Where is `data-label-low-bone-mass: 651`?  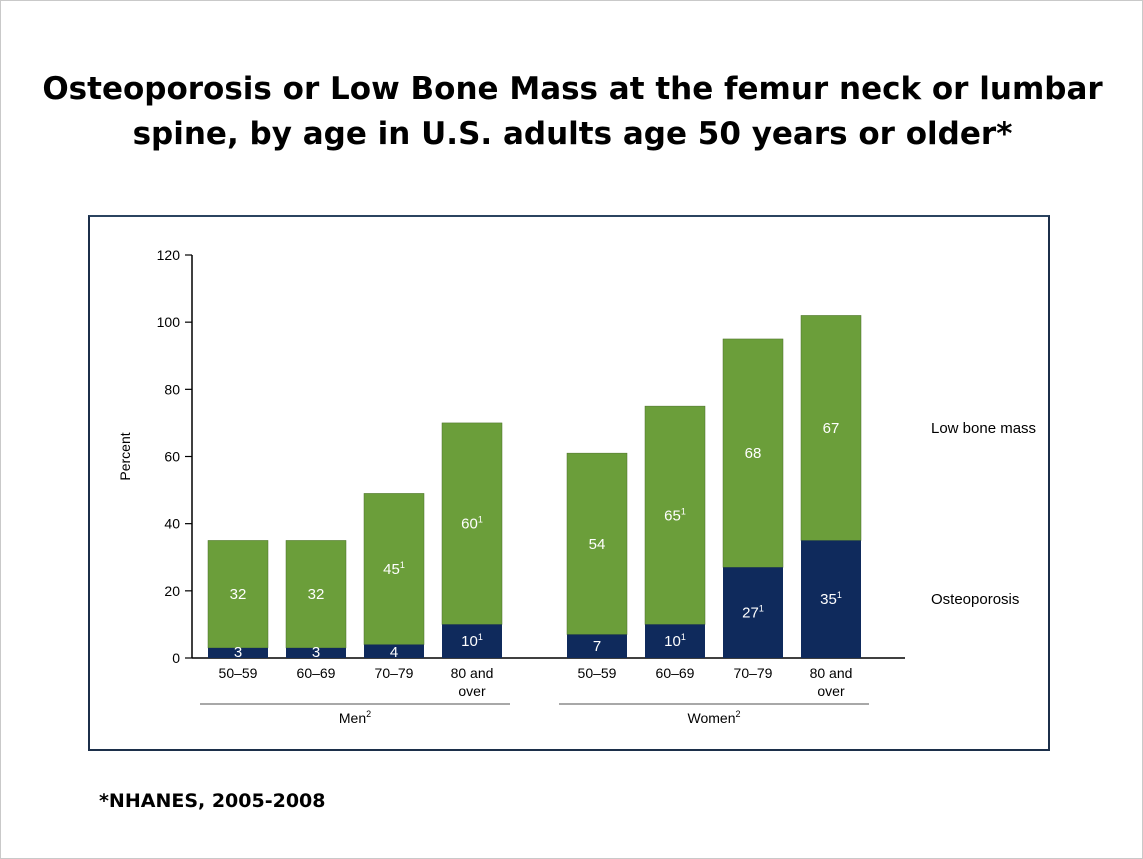
data-label-low-bone-mass: 651 is located at coordinates (675, 515).